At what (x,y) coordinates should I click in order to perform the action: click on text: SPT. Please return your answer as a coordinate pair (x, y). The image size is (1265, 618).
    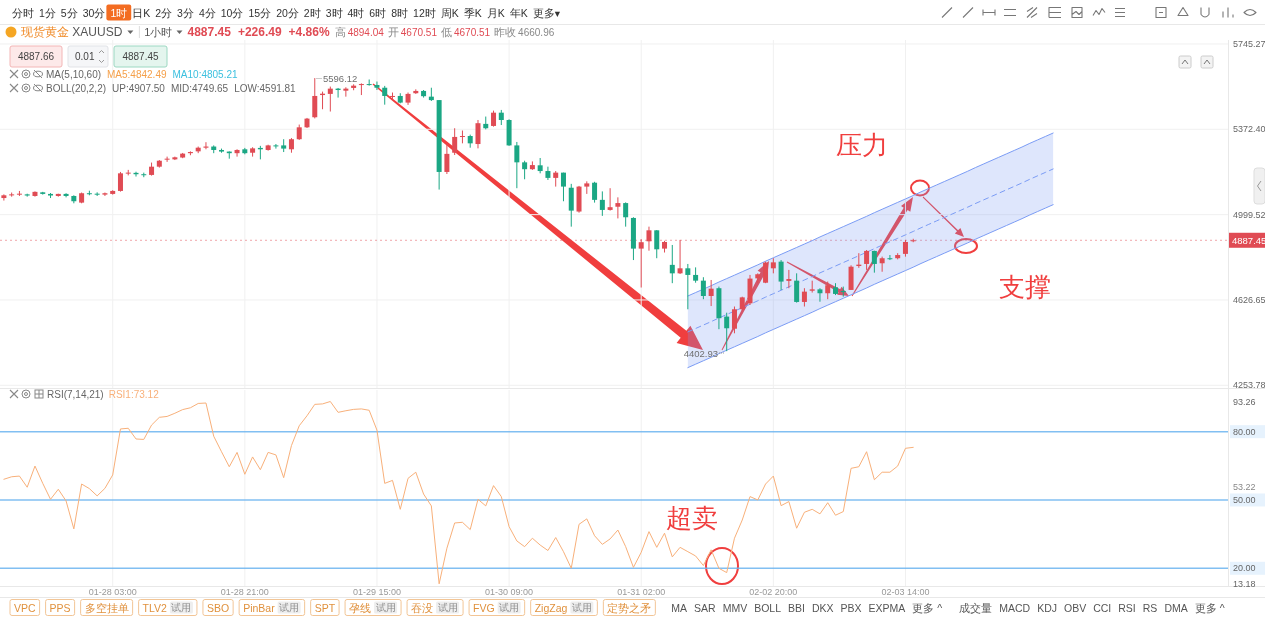
    Looking at the image, I should click on (325, 607).